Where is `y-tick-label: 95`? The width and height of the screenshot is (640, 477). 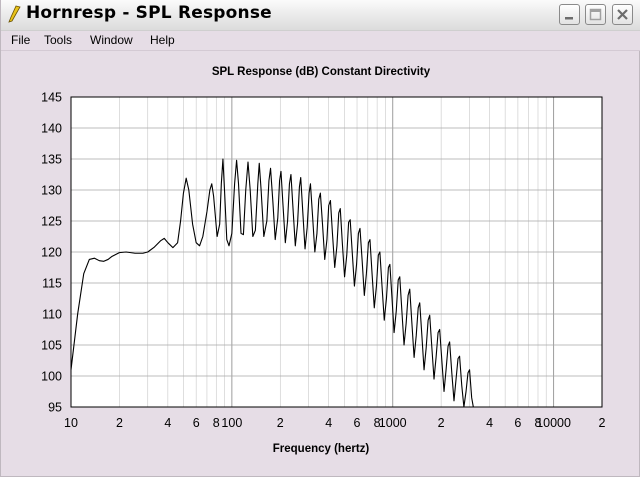 y-tick-label: 95 is located at coordinates (55, 408).